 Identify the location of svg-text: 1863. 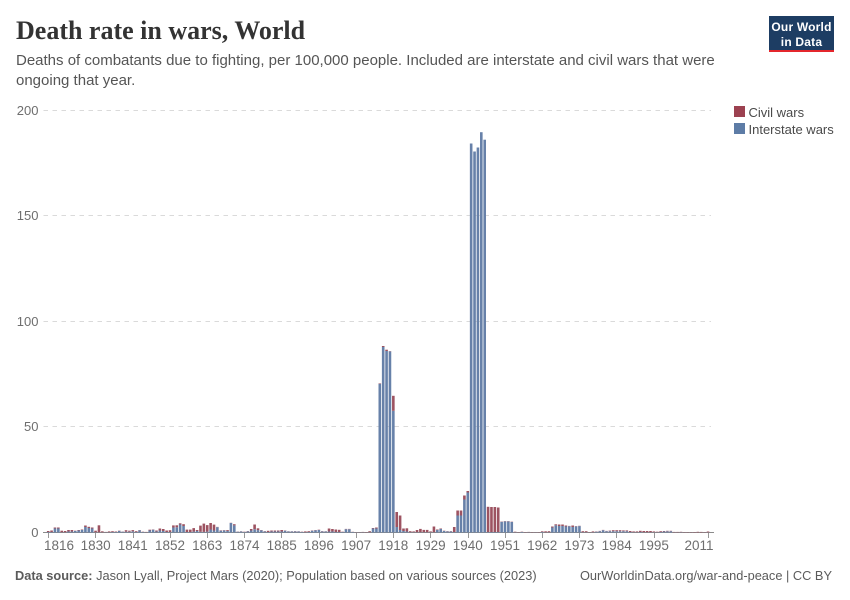
(207, 545).